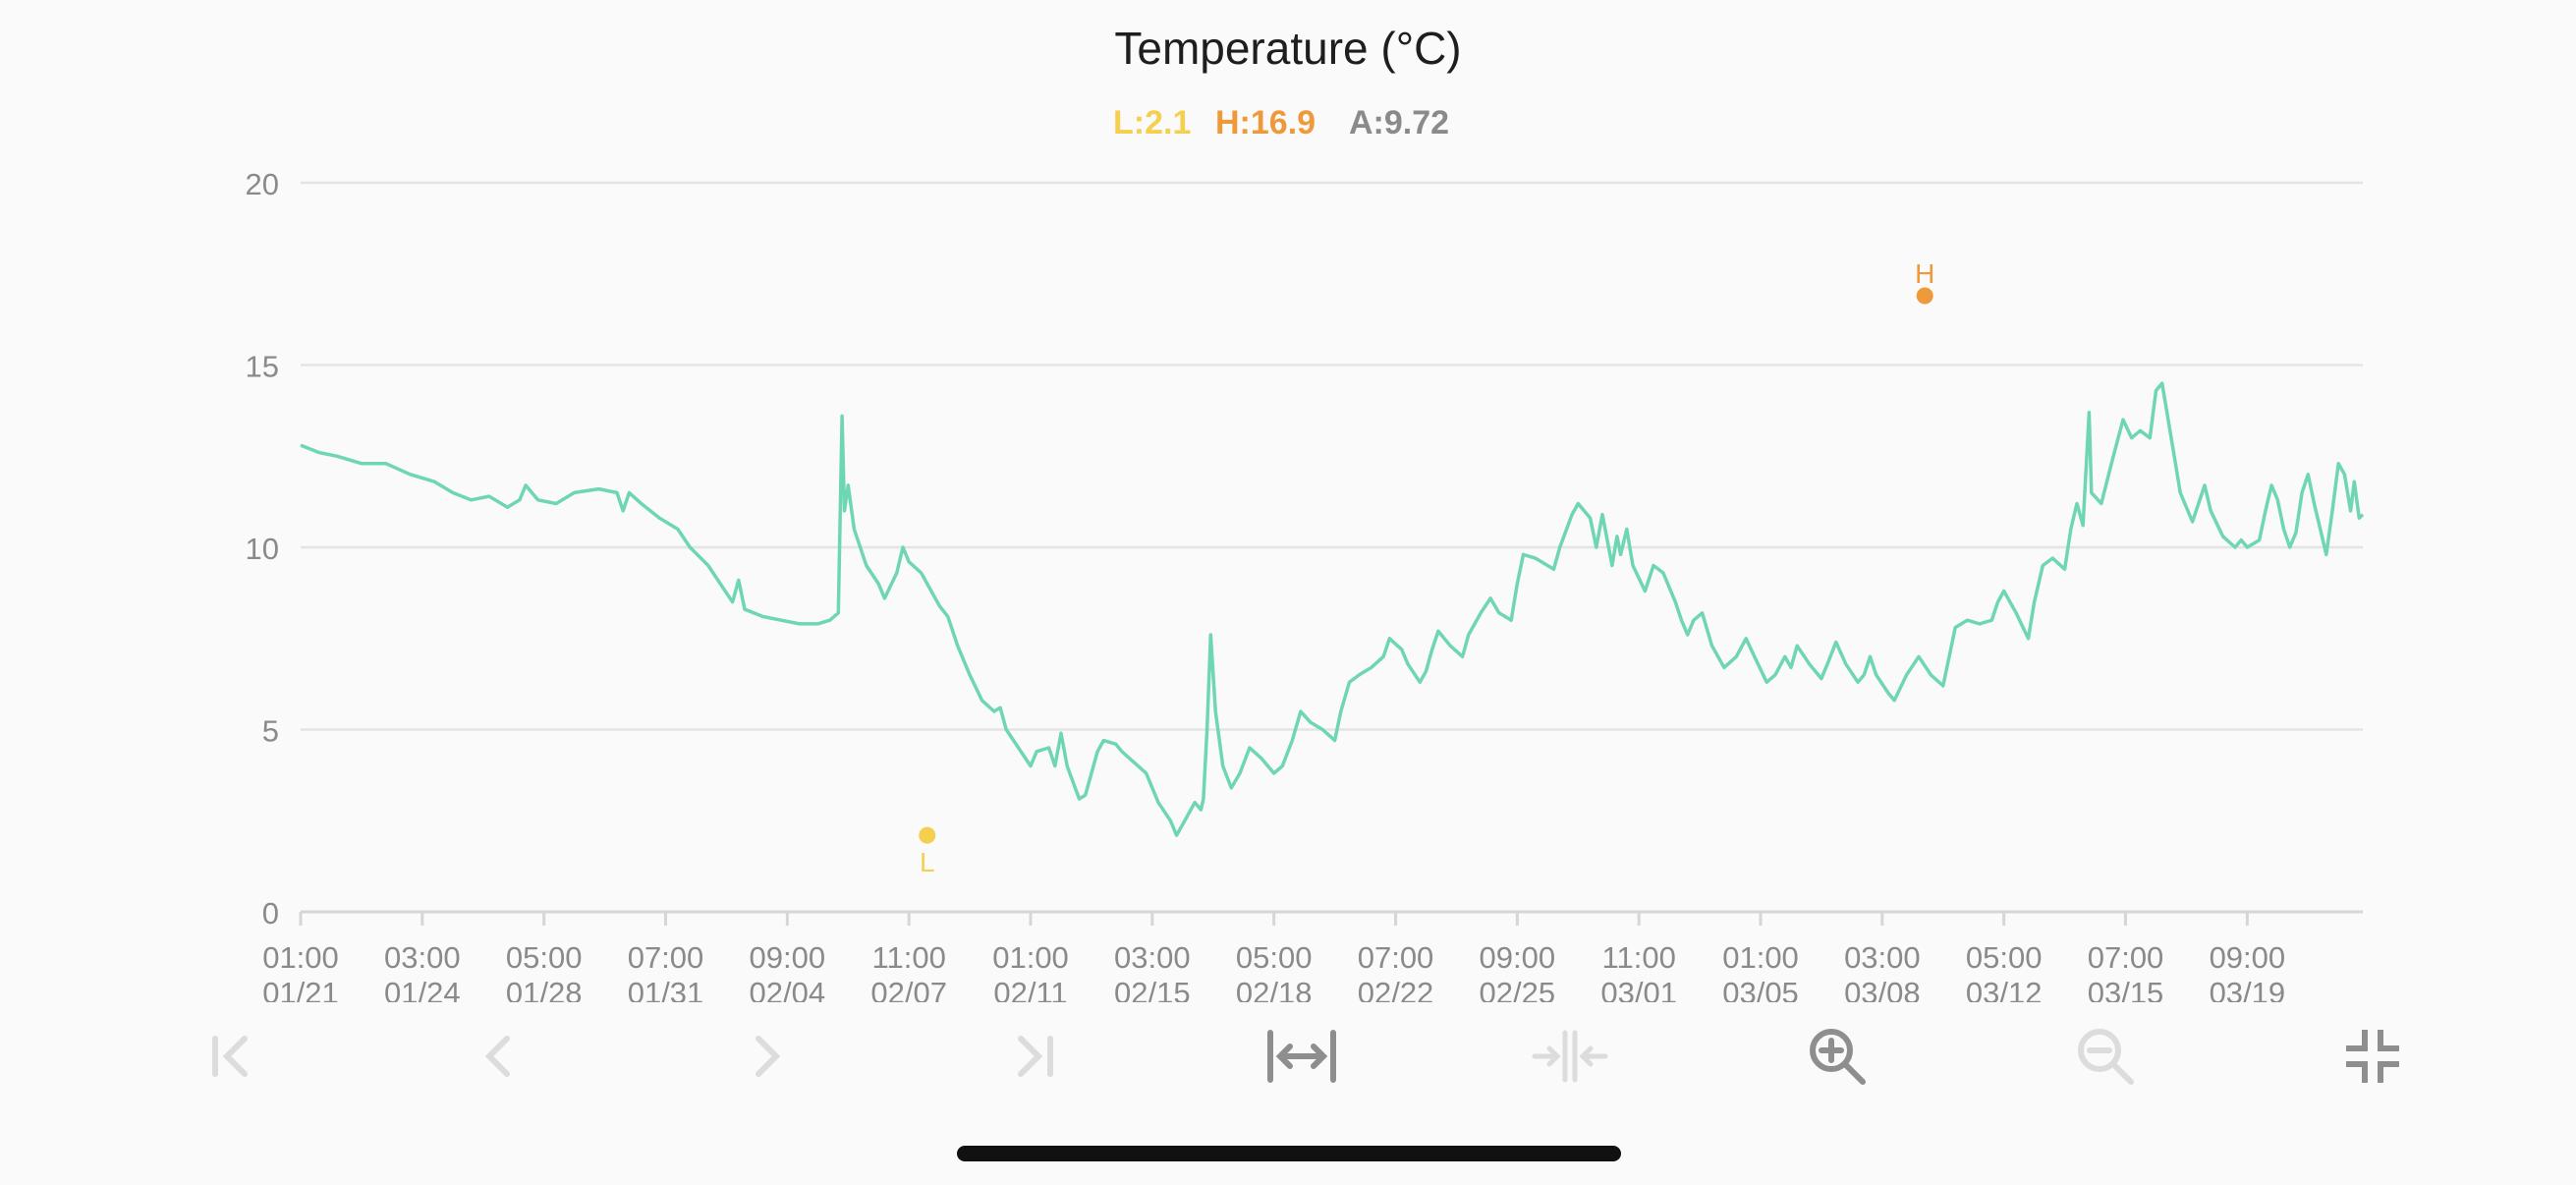  I want to click on expand-horizontal-button, so click(1302, 1056).